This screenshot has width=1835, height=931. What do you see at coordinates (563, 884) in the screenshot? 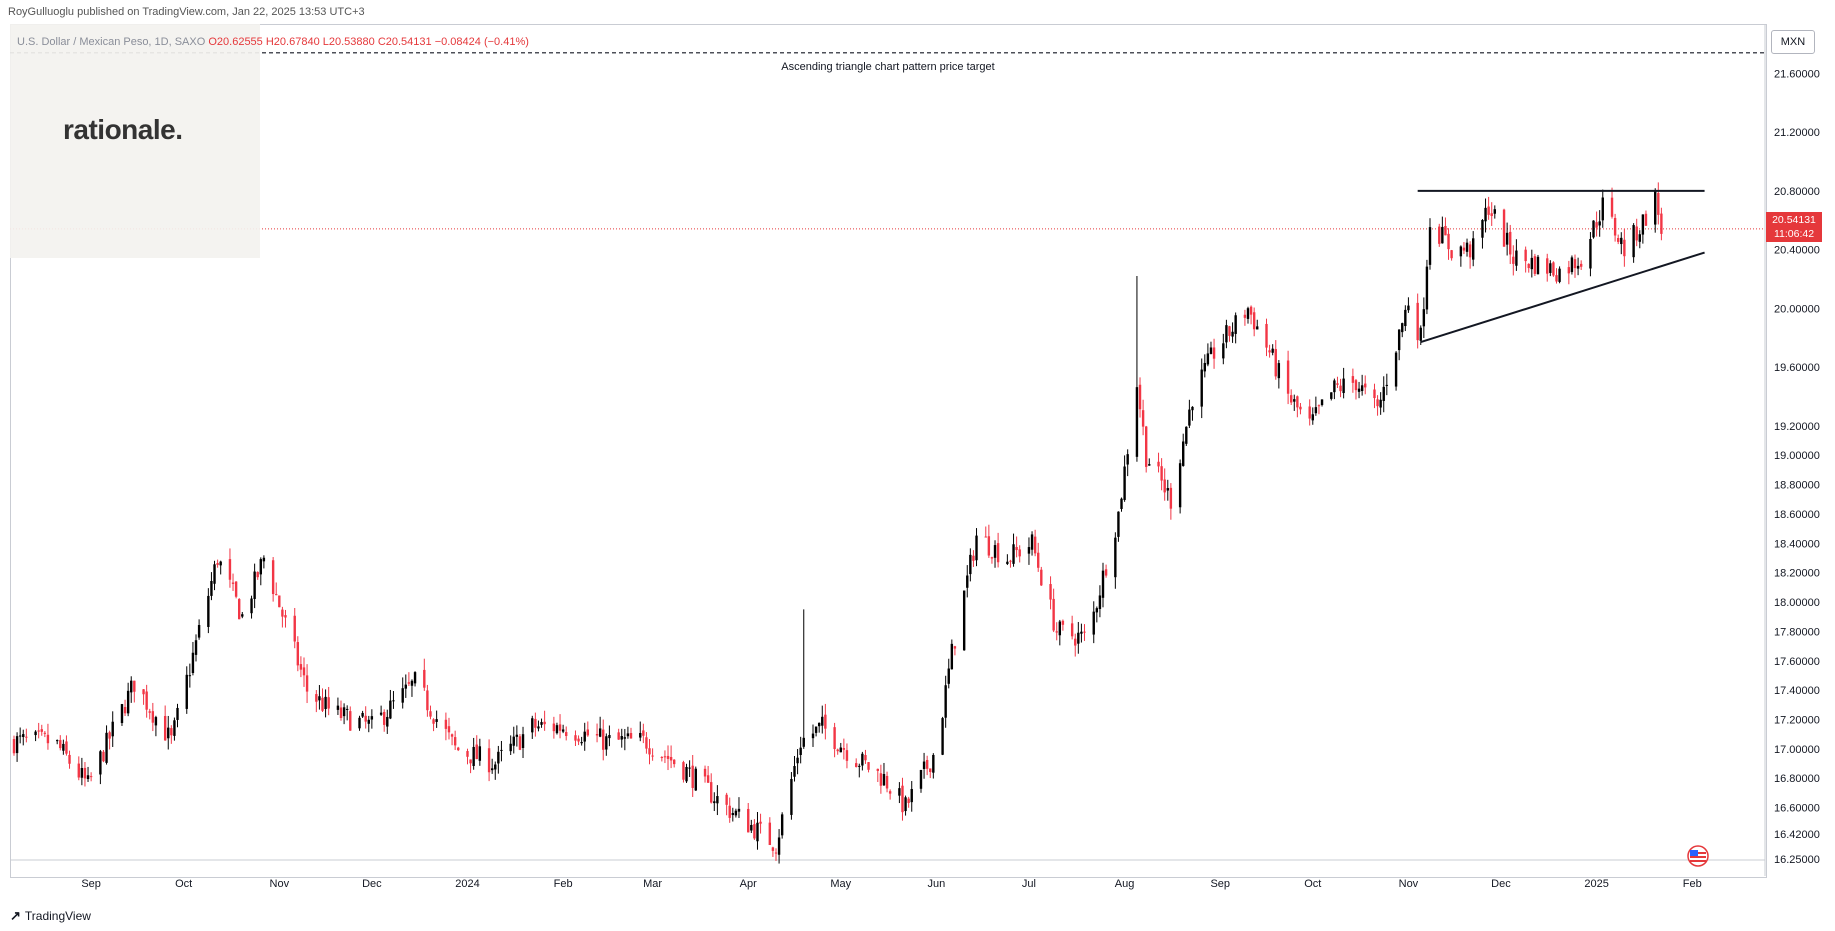
I see `time-tick-label: Feb` at bounding box center [563, 884].